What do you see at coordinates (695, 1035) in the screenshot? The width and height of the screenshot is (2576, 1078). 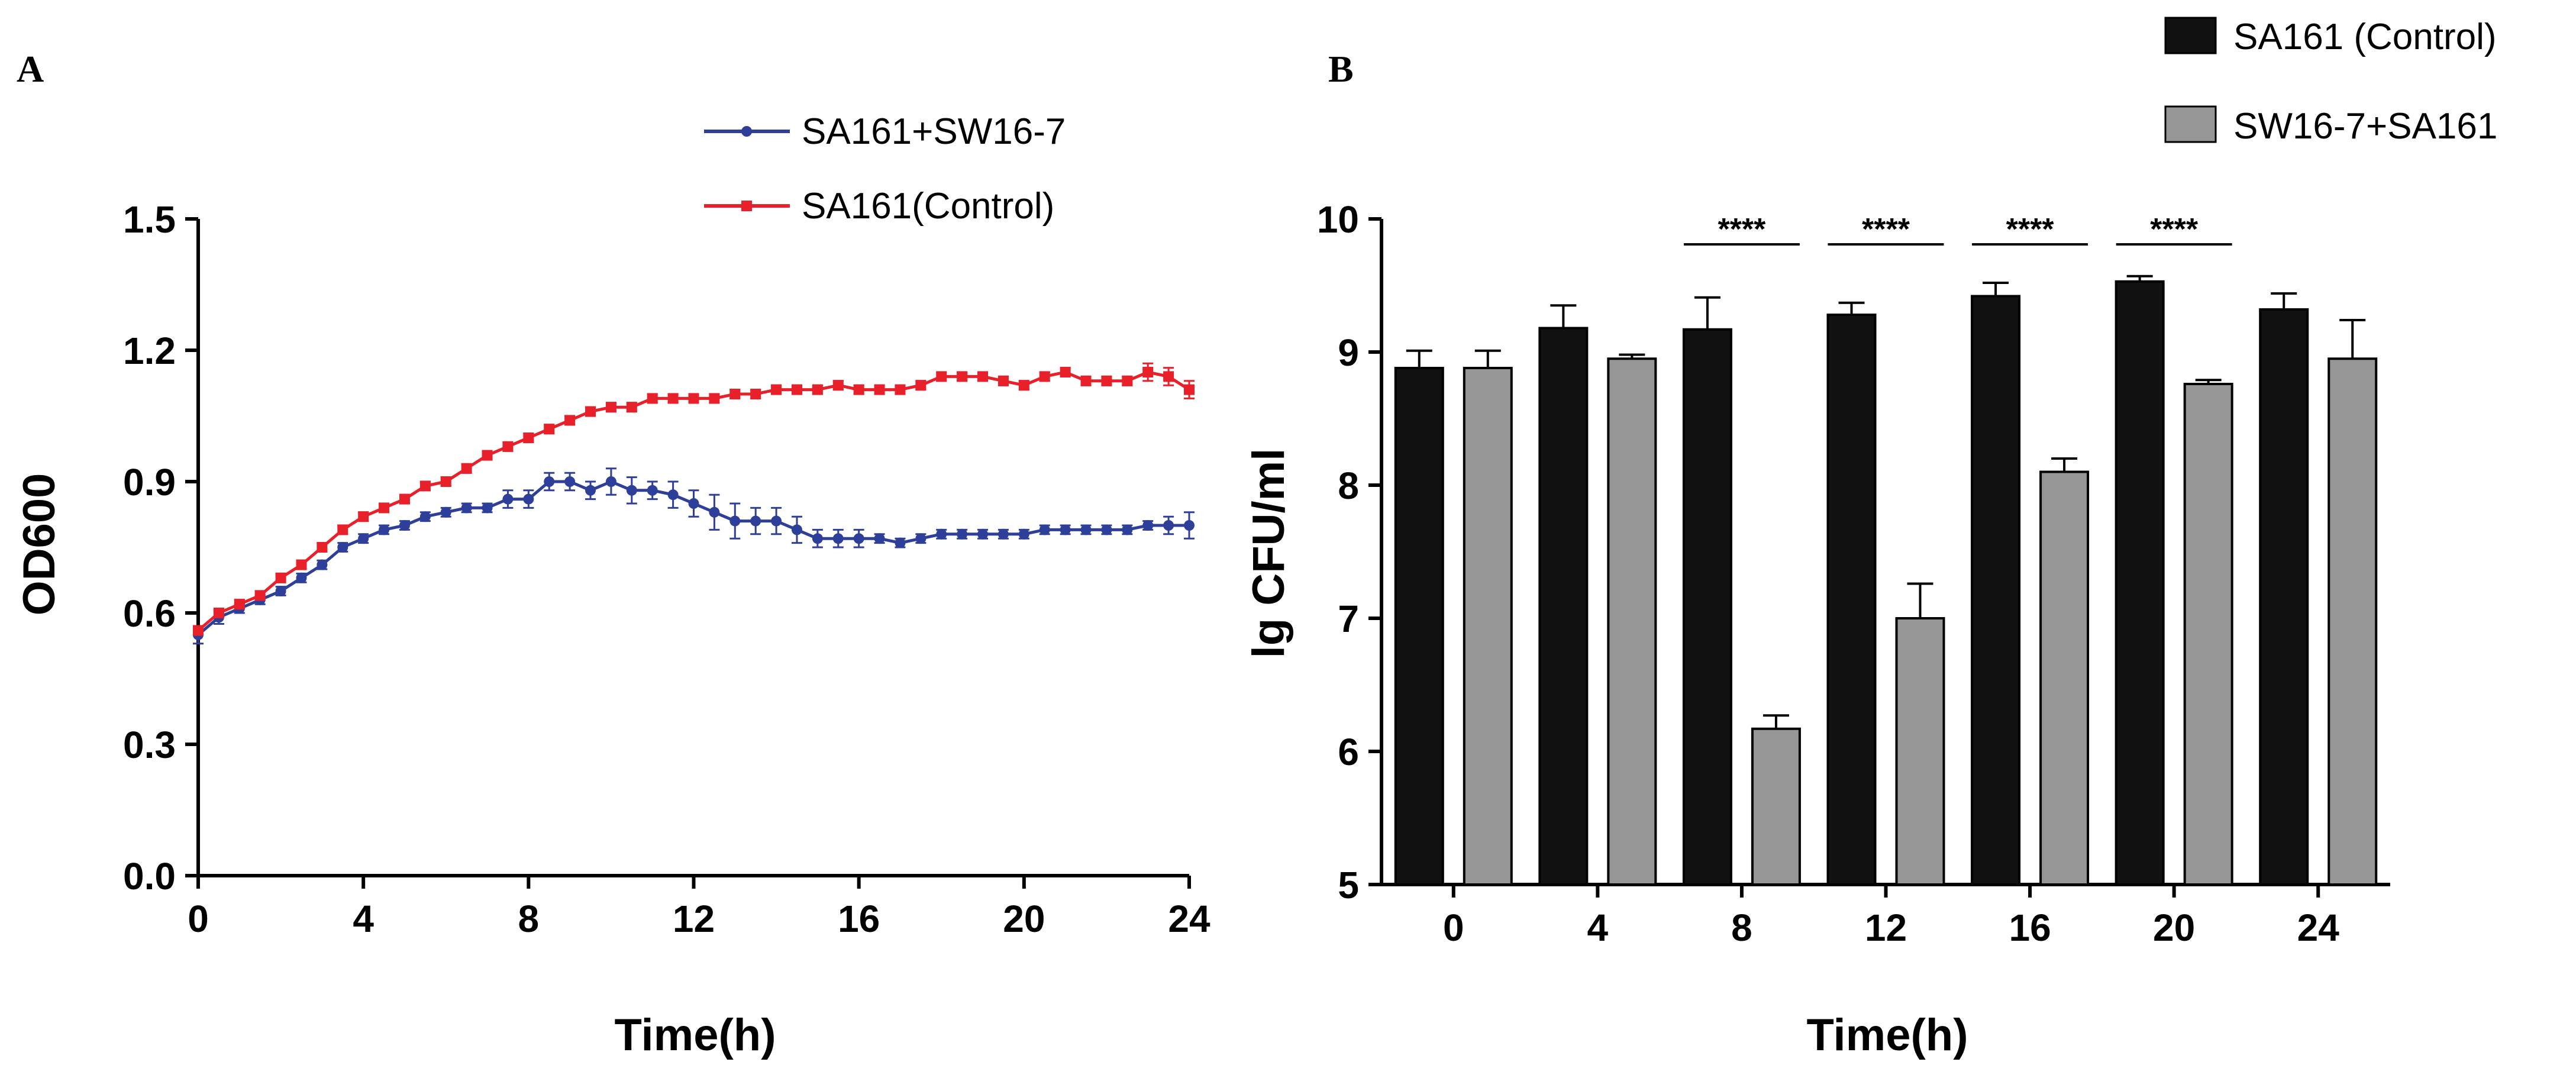 I see `chart-a-x-axis-title: Time(h)` at bounding box center [695, 1035].